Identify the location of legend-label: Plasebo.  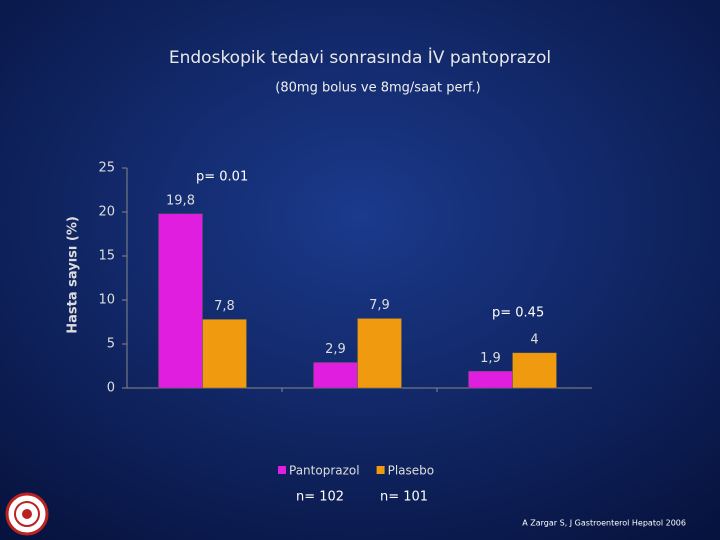
(411, 471).